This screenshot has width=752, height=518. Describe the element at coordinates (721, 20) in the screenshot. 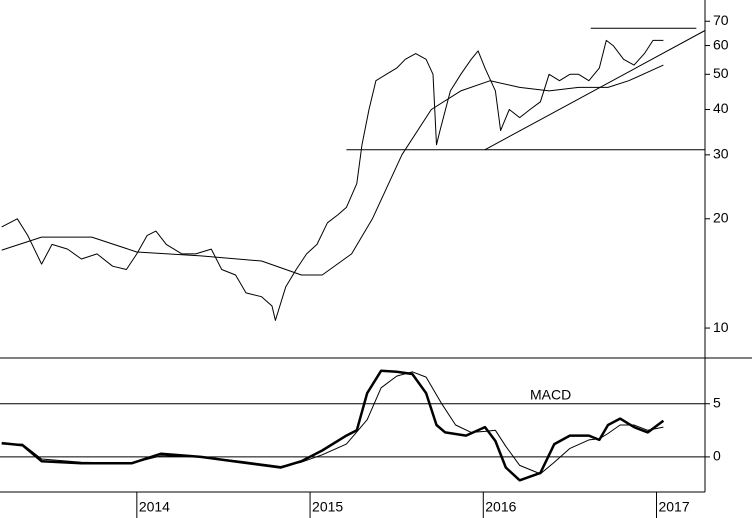

I see `y-tick-label: 70` at that location.